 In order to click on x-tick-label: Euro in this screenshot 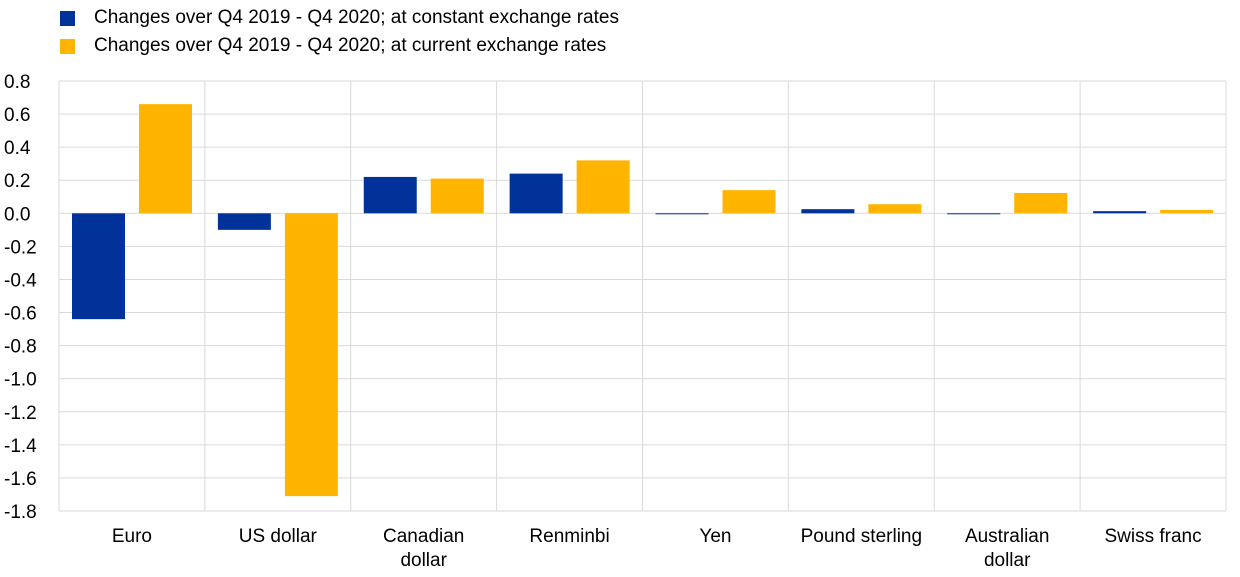, I will do `click(132, 536)`.